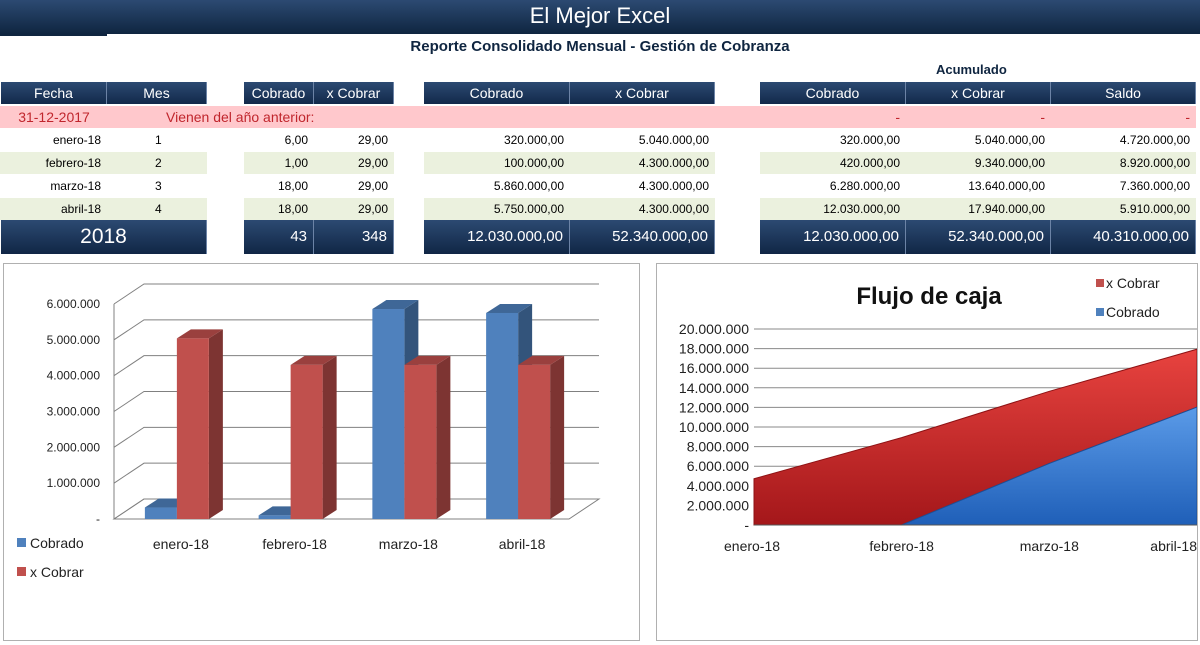  What do you see at coordinates (971, 69) in the screenshot?
I see `acumulado-label: Acumulado` at bounding box center [971, 69].